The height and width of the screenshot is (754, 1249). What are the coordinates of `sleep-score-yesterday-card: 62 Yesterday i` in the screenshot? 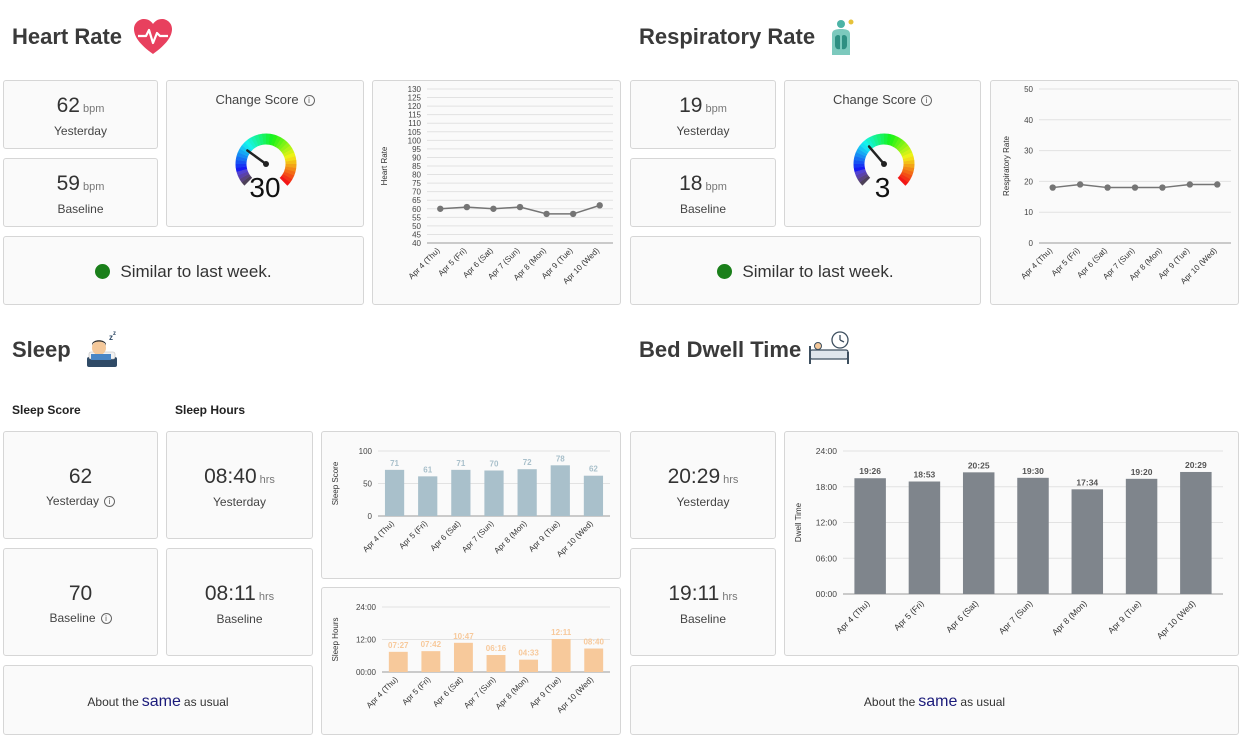 It's located at (80, 485).